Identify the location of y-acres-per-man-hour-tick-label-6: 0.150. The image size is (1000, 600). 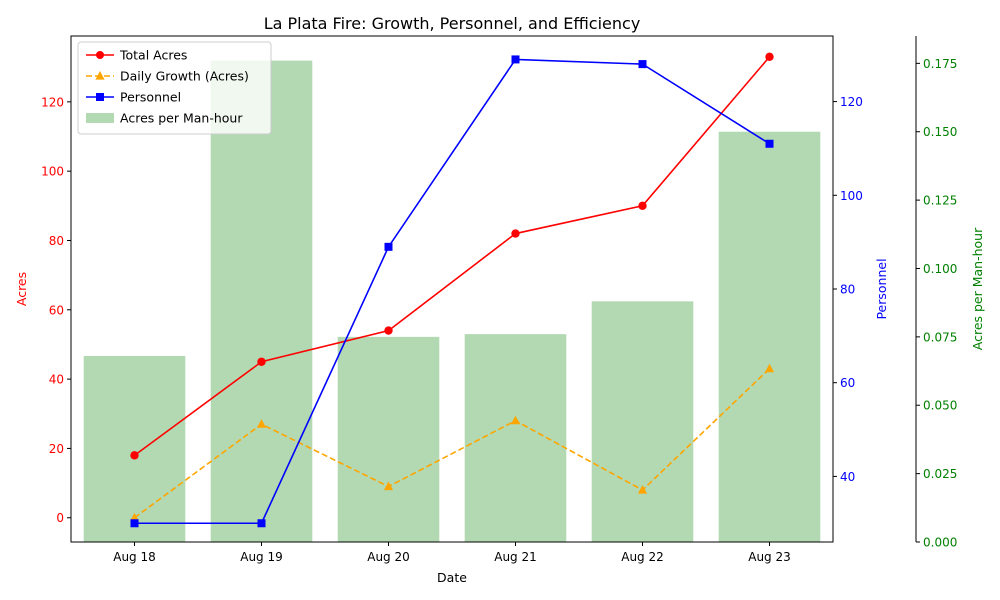
(940, 132).